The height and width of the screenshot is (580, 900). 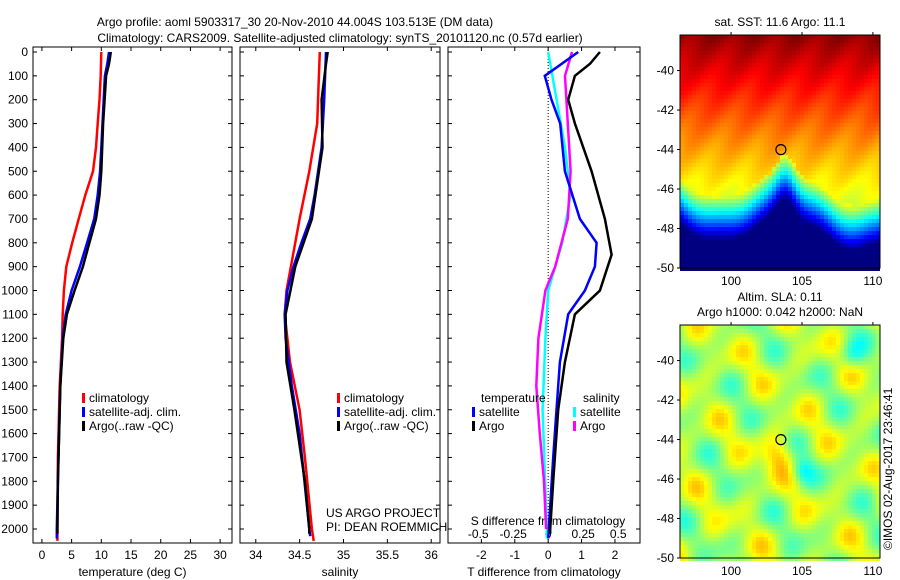 I want to click on salinity-legend-label: Argo(..raw -QC), so click(x=386, y=426).